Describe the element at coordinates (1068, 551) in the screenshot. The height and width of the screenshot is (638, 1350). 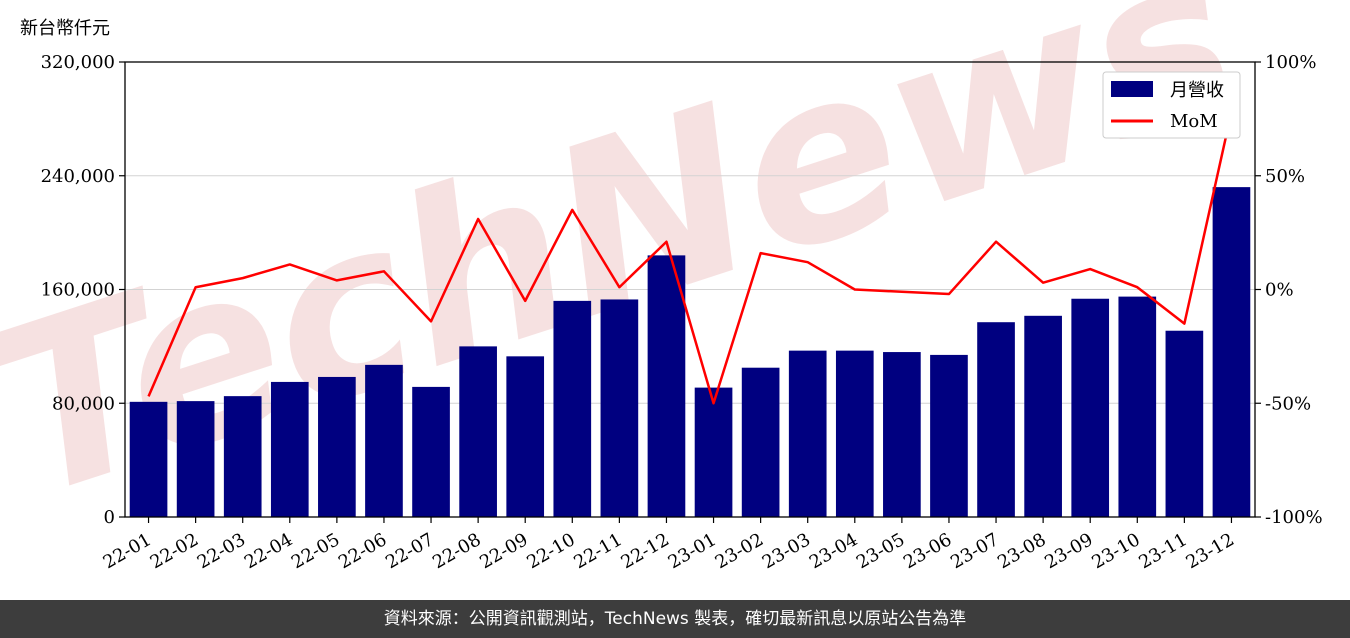
I see `x-tick-label: 23-09` at that location.